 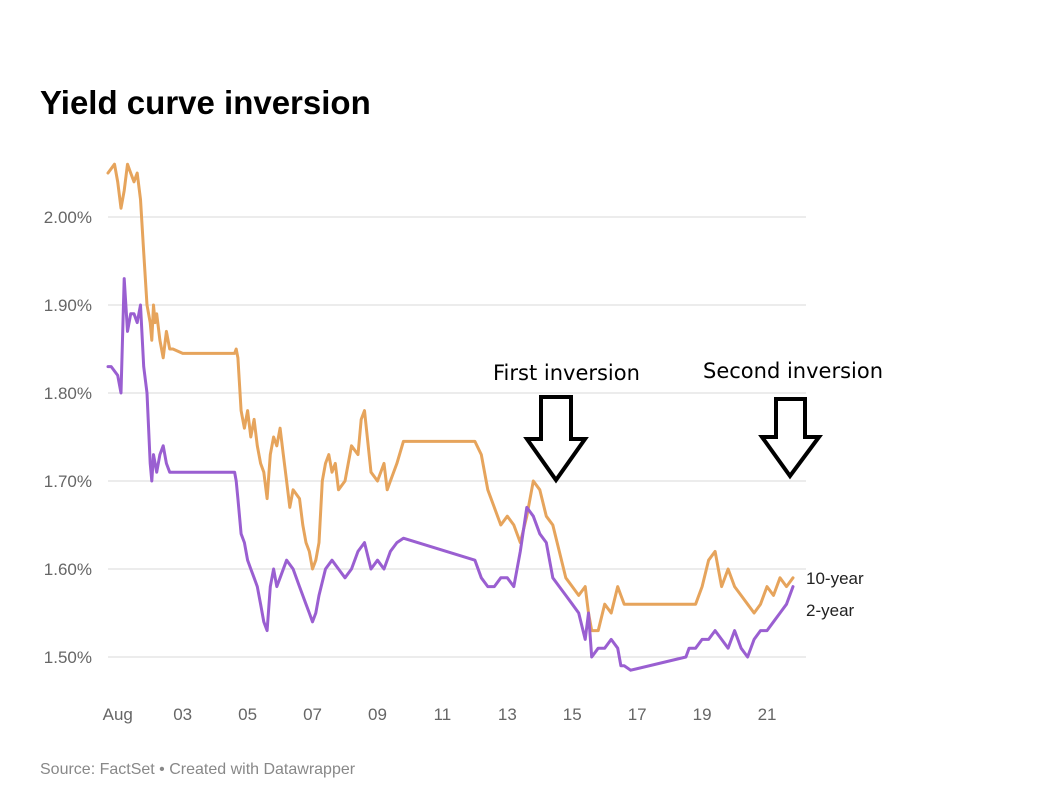 I want to click on y-tick-label: 1.90%, so click(x=68, y=305).